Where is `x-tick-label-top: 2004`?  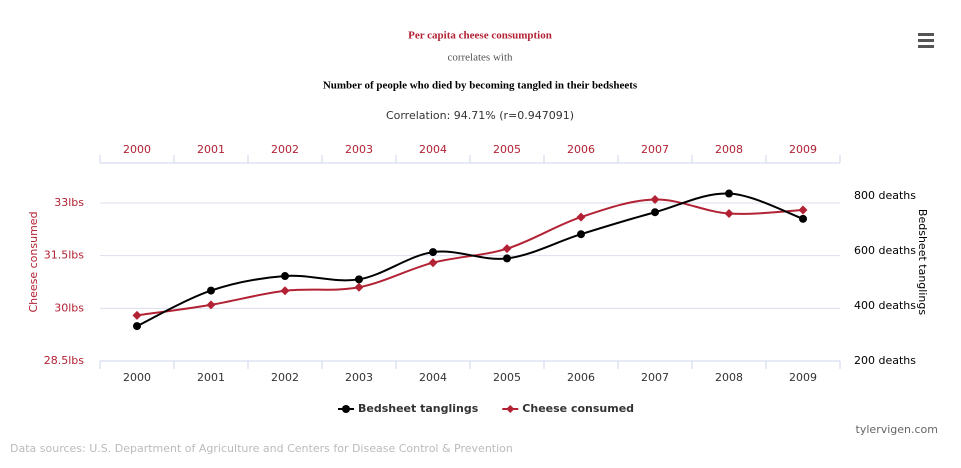
x-tick-label-top: 2004 is located at coordinates (433, 149).